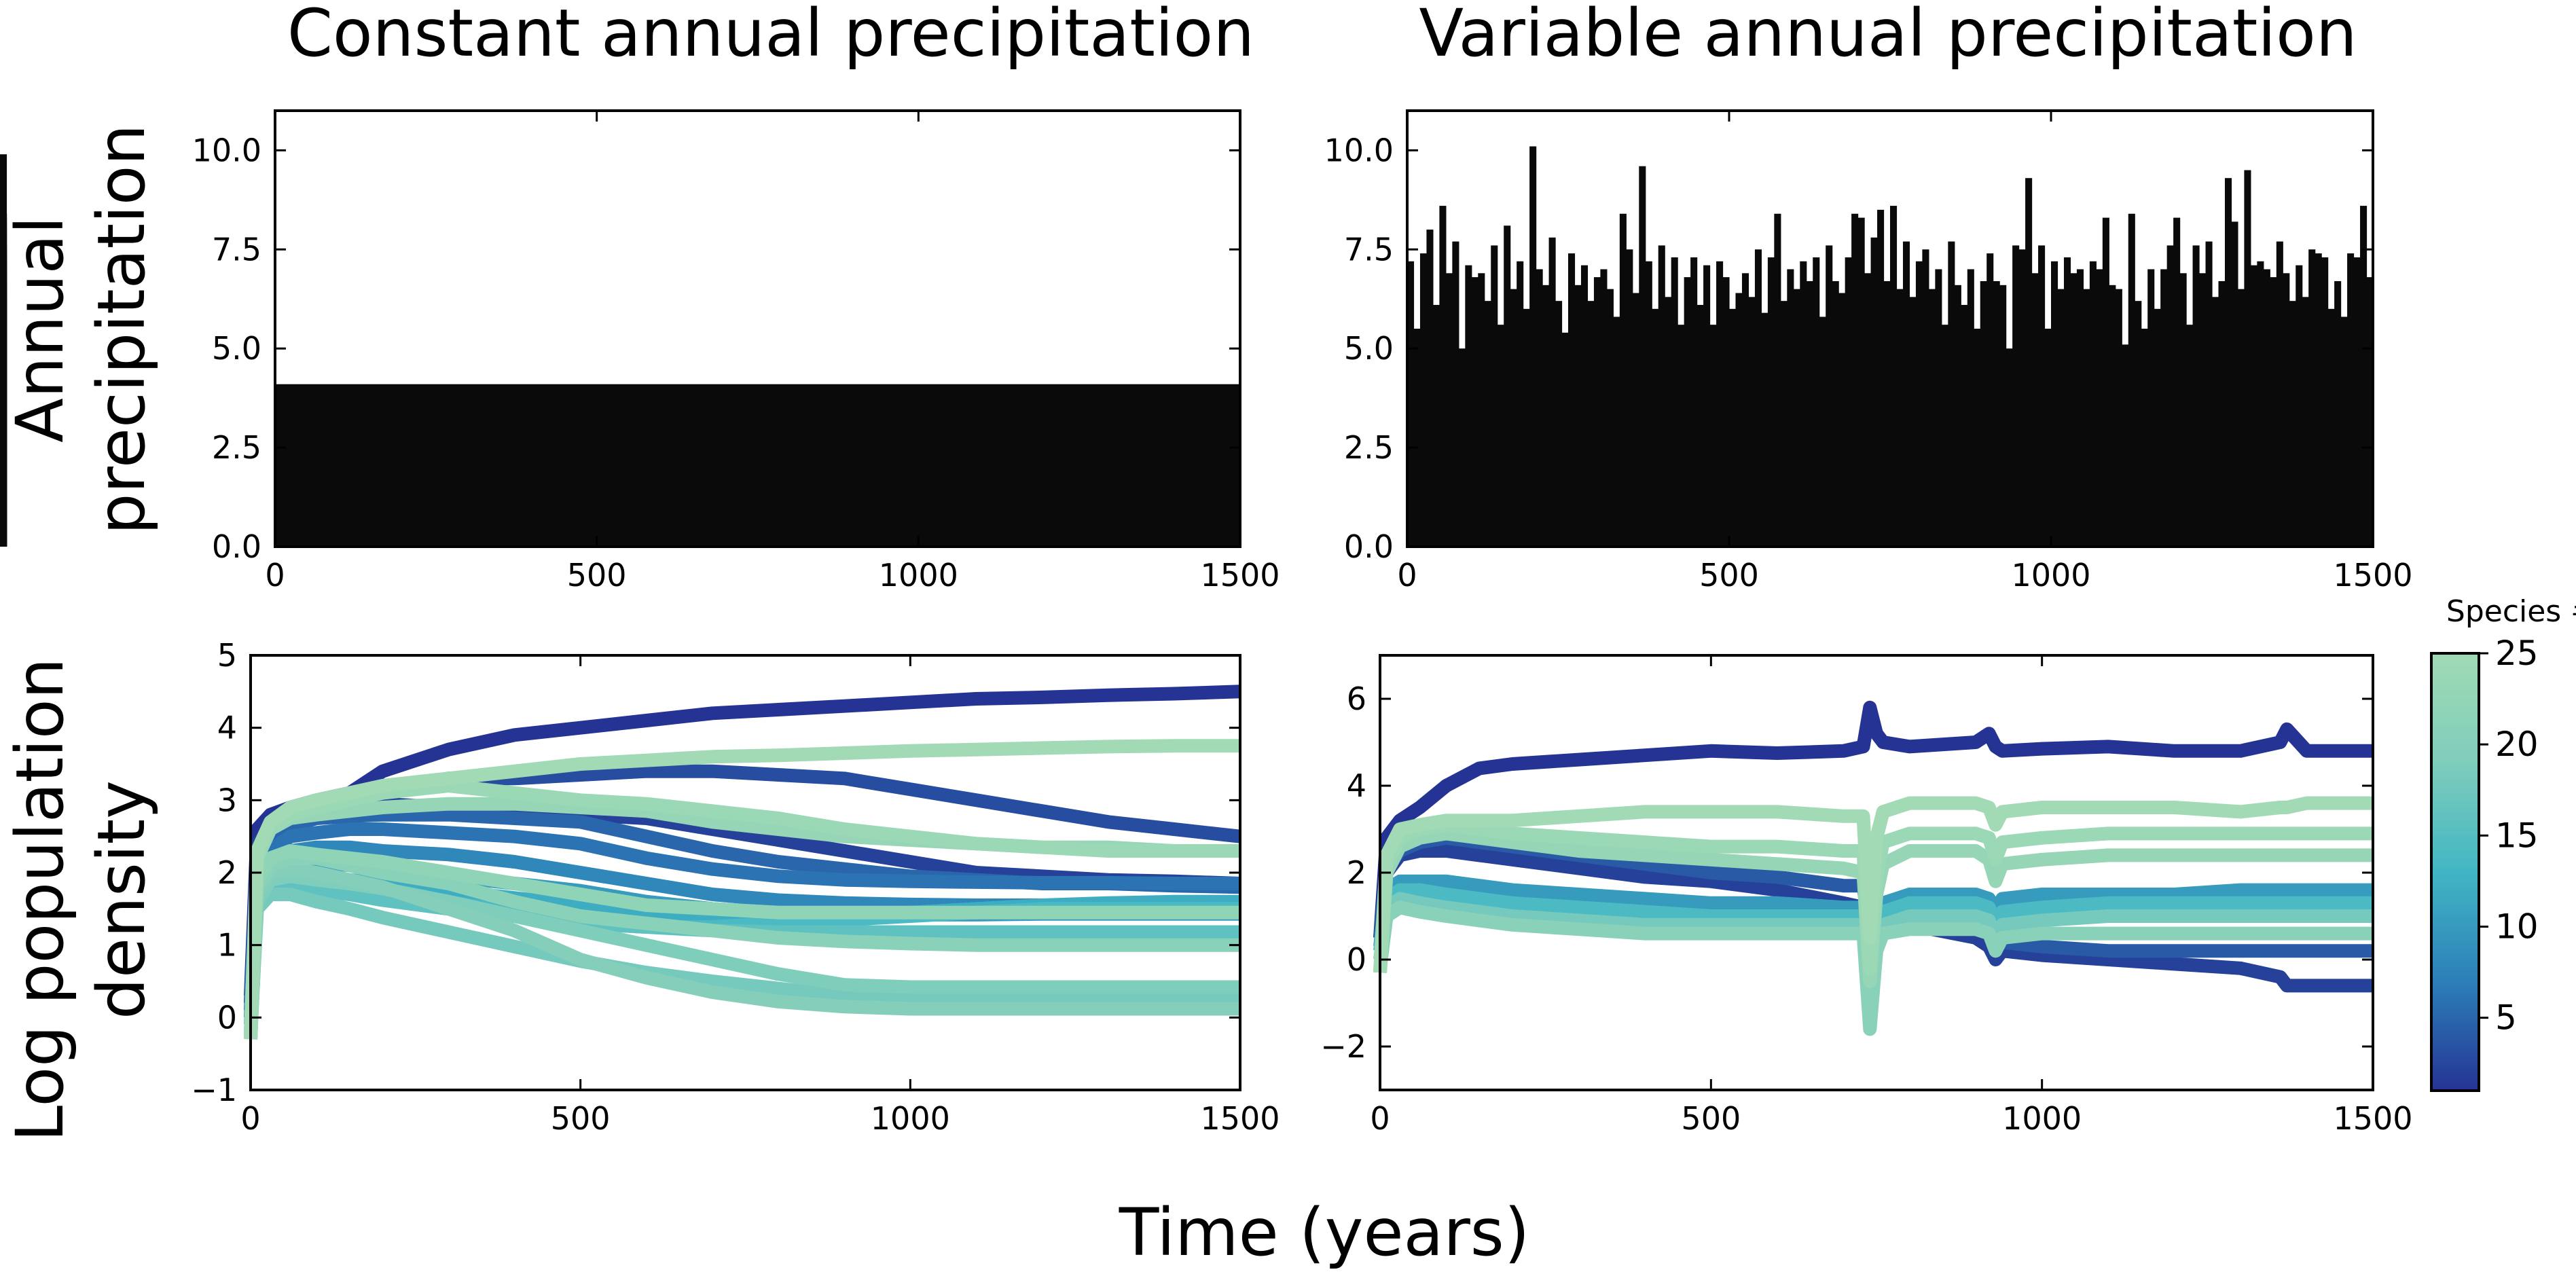 This screenshot has height=1274, width=2576. I want to click on colorbar-tick-label: 10, so click(2517, 927).